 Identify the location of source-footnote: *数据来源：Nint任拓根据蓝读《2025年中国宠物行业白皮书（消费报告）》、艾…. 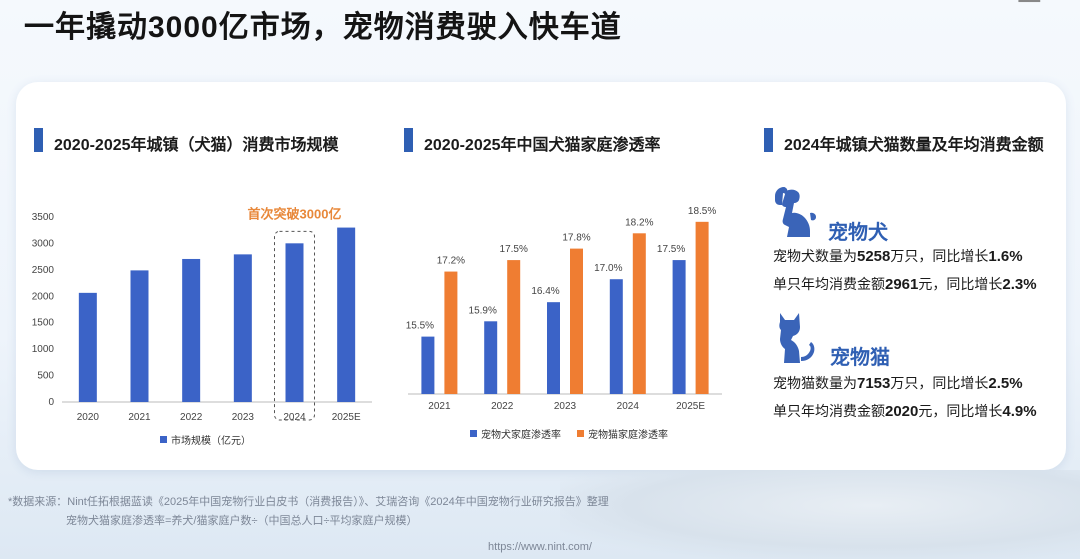
(308, 512).